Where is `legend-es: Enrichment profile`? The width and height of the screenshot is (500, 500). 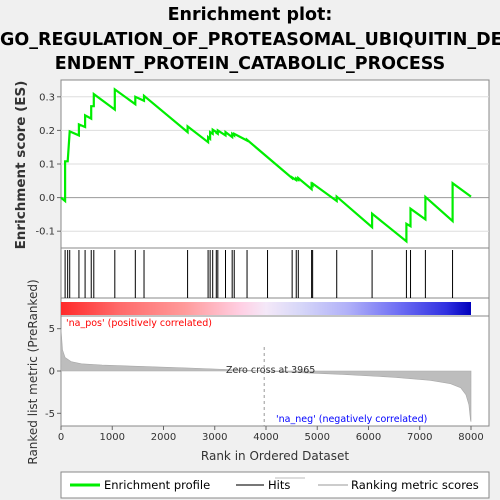
legend-es: Enrichment profile is located at coordinates (157, 485).